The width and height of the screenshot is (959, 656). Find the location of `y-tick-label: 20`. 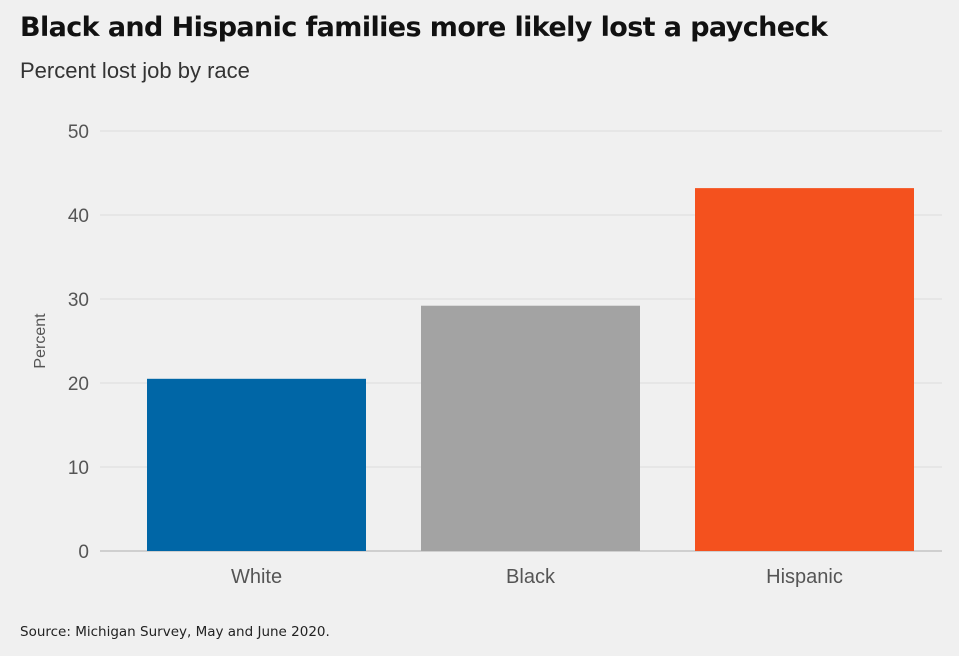

y-tick-label: 20 is located at coordinates (78, 384).